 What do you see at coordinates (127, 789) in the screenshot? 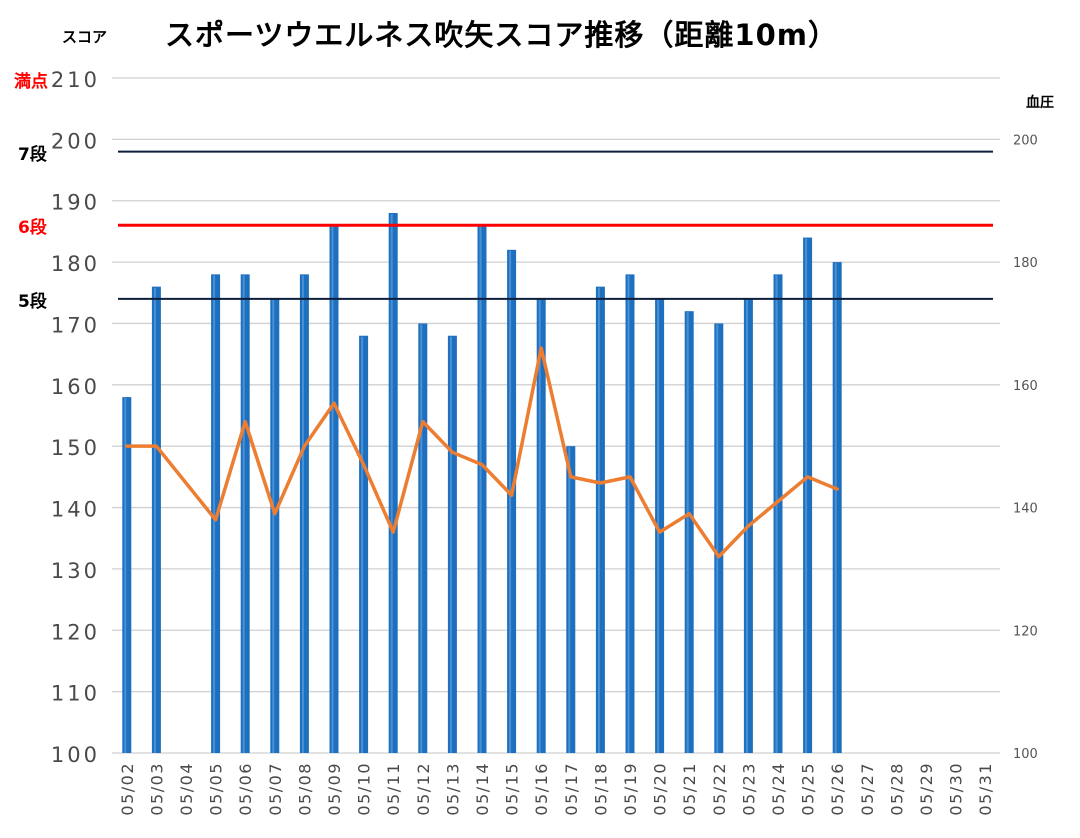
I see `x-tick-label: 05/02` at bounding box center [127, 789].